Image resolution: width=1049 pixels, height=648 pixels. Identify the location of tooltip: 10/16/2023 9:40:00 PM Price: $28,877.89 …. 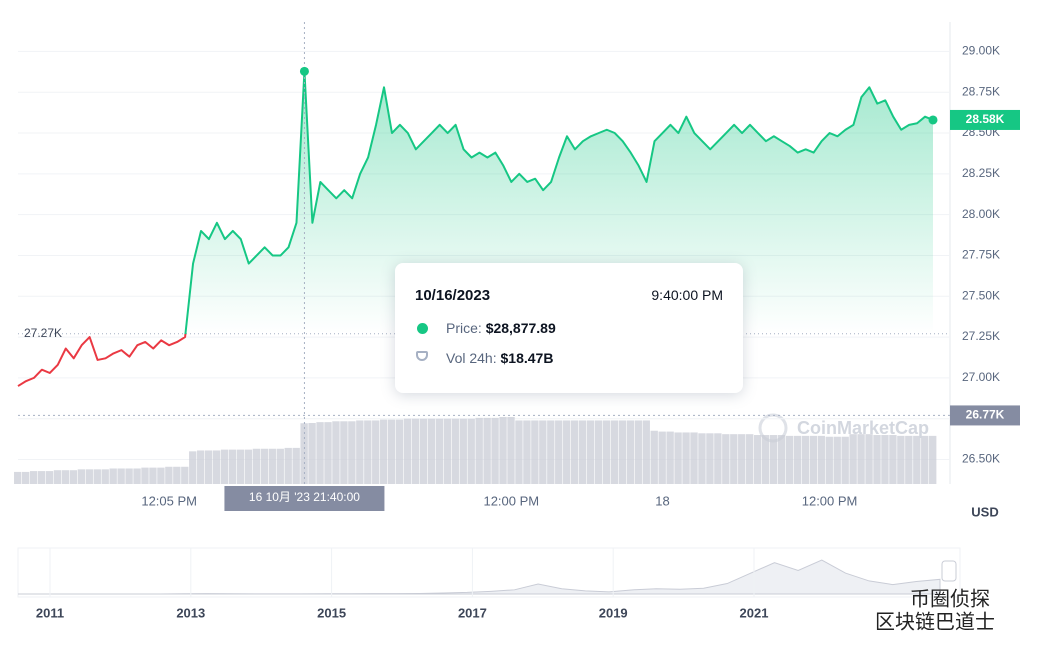
(569, 328).